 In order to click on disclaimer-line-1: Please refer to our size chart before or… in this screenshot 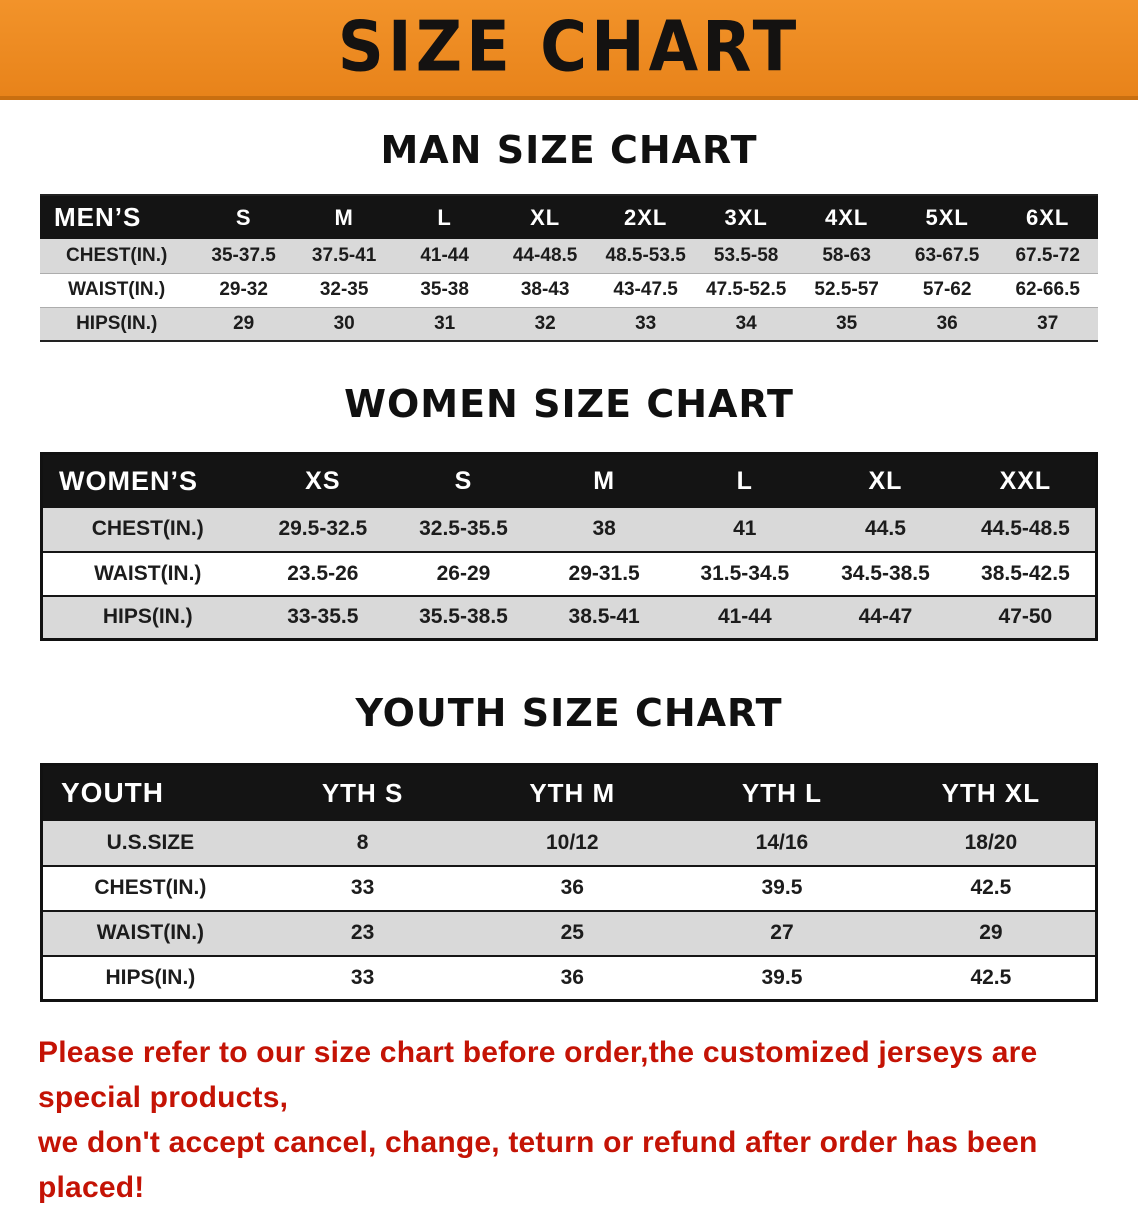, I will do `click(538, 1075)`.